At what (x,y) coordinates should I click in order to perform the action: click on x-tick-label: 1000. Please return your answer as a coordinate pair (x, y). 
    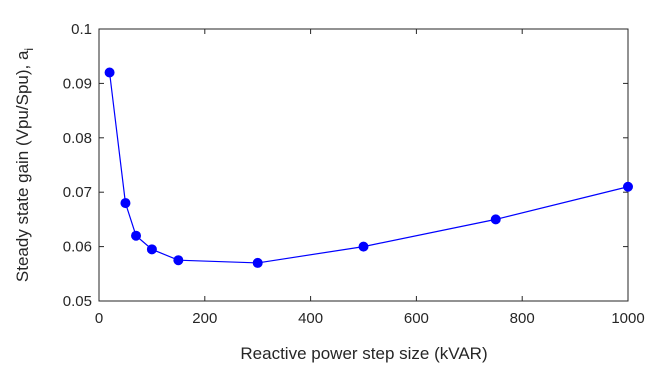
    Looking at the image, I should click on (627, 318).